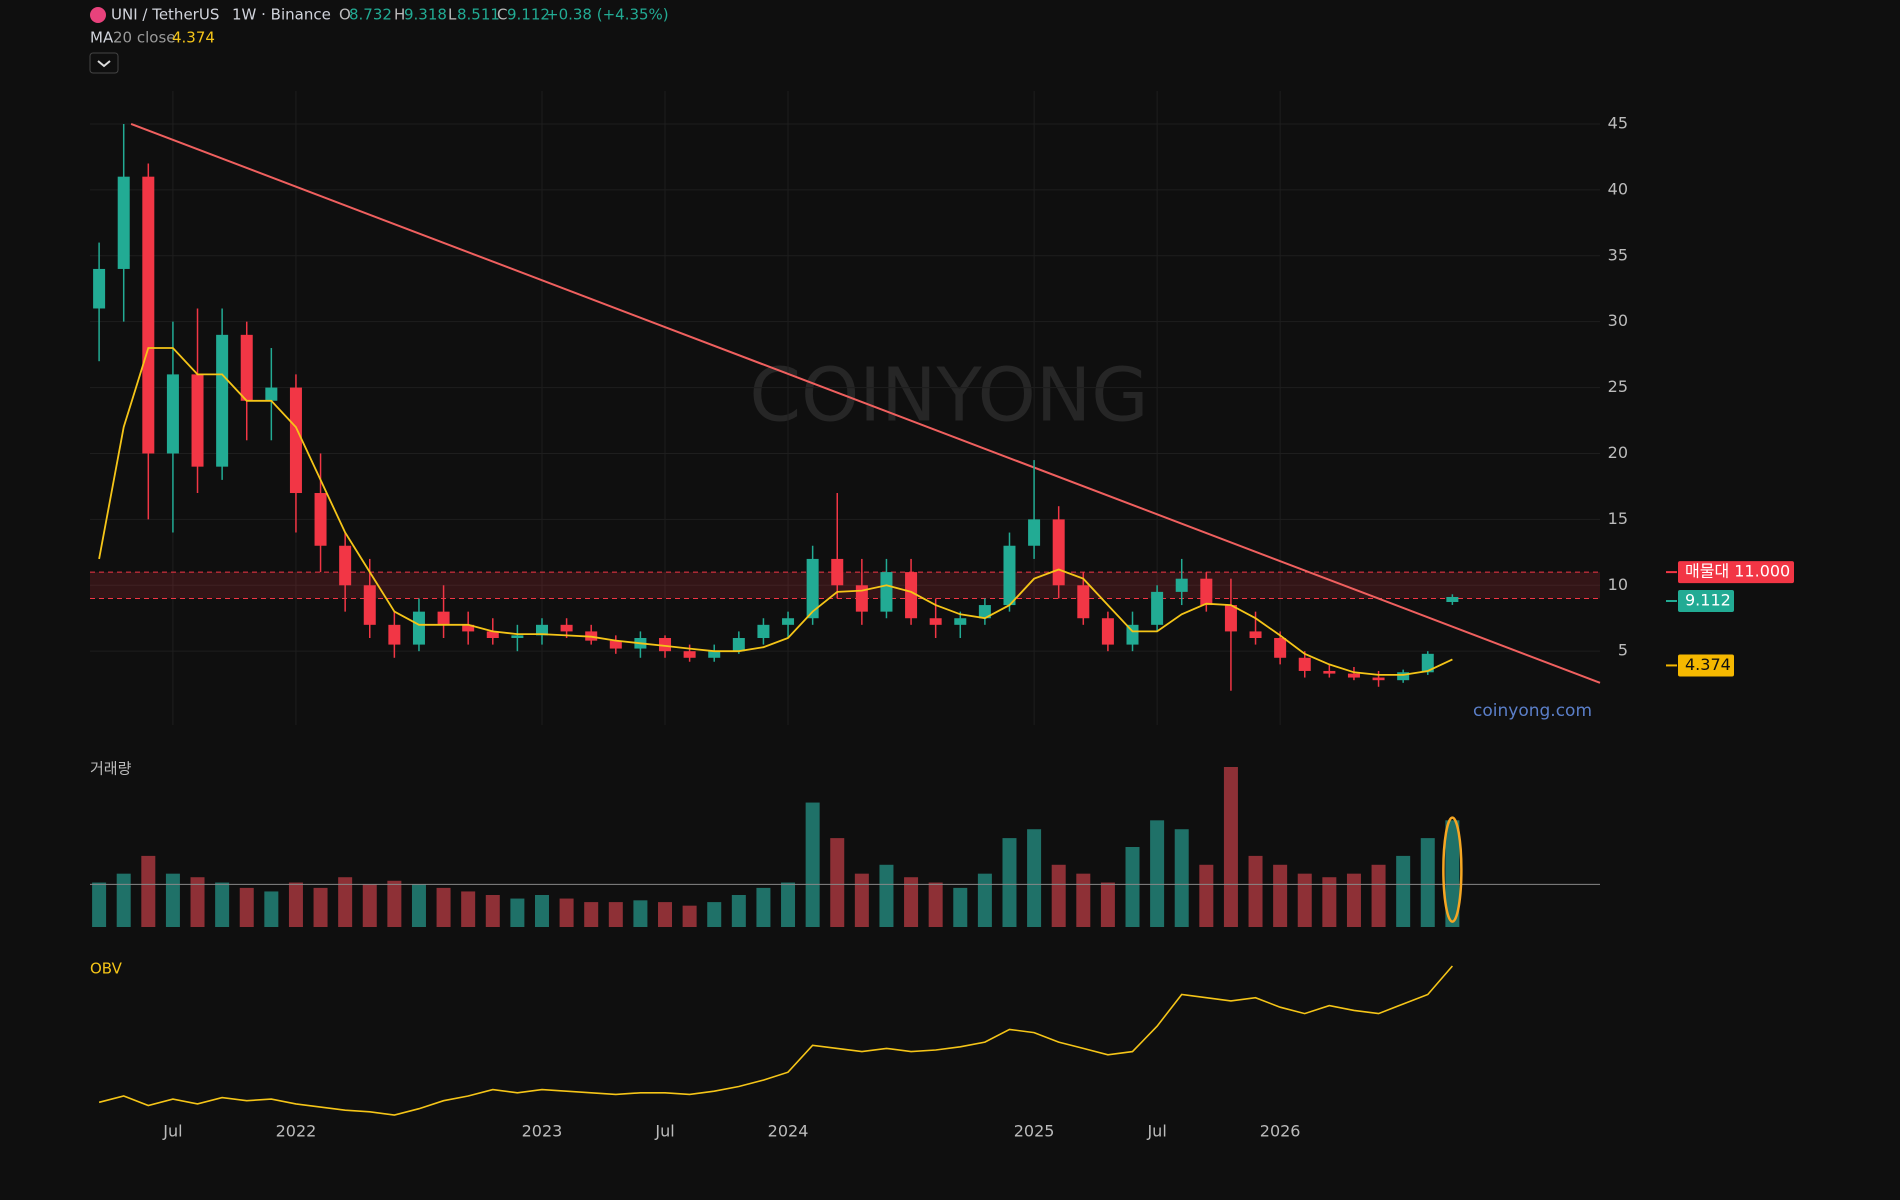 Image resolution: width=1900 pixels, height=1200 pixels. What do you see at coordinates (542, 1131) in the screenshot?
I see `x-tick-label: 2023` at bounding box center [542, 1131].